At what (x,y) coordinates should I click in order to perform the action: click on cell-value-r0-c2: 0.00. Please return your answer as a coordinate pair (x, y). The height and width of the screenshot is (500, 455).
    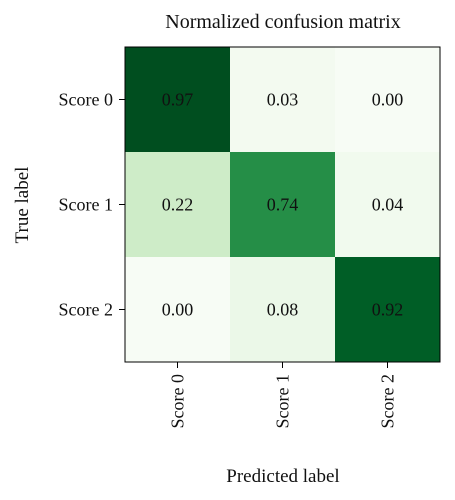
    Looking at the image, I should click on (388, 100).